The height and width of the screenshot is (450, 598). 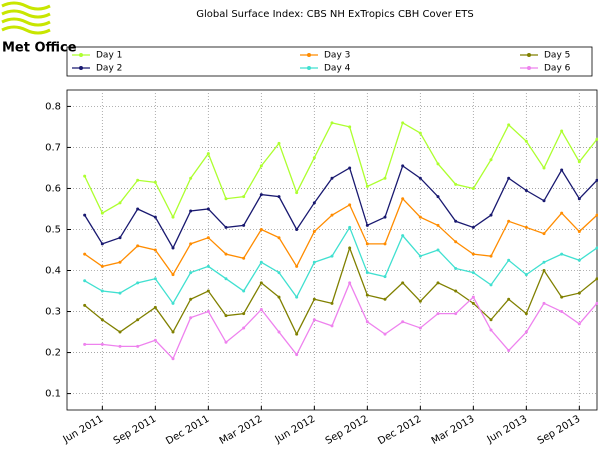 What do you see at coordinates (53, 188) in the screenshot?
I see `y-tick-label: 0.6` at bounding box center [53, 188].